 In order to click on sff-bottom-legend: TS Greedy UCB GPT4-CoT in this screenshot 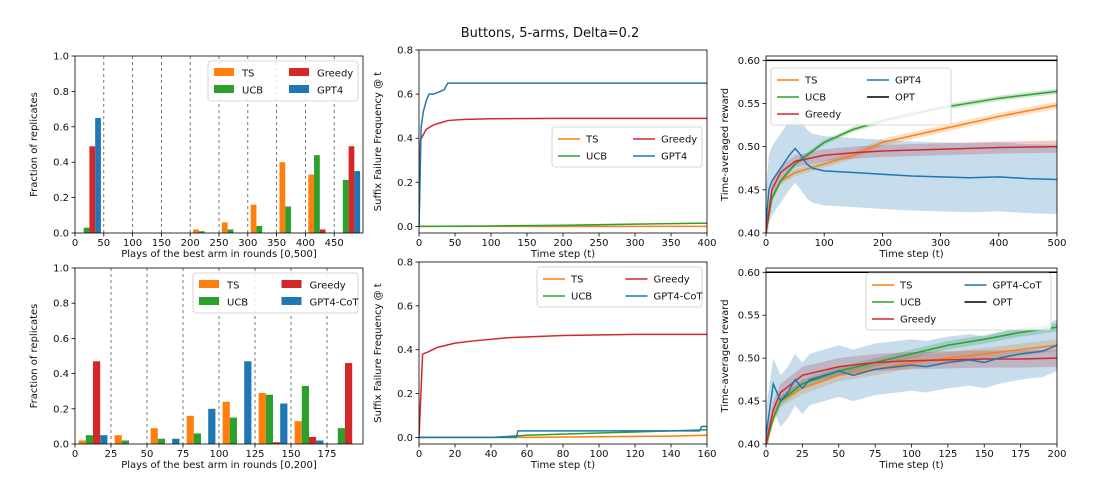, I will do `click(619, 287)`.